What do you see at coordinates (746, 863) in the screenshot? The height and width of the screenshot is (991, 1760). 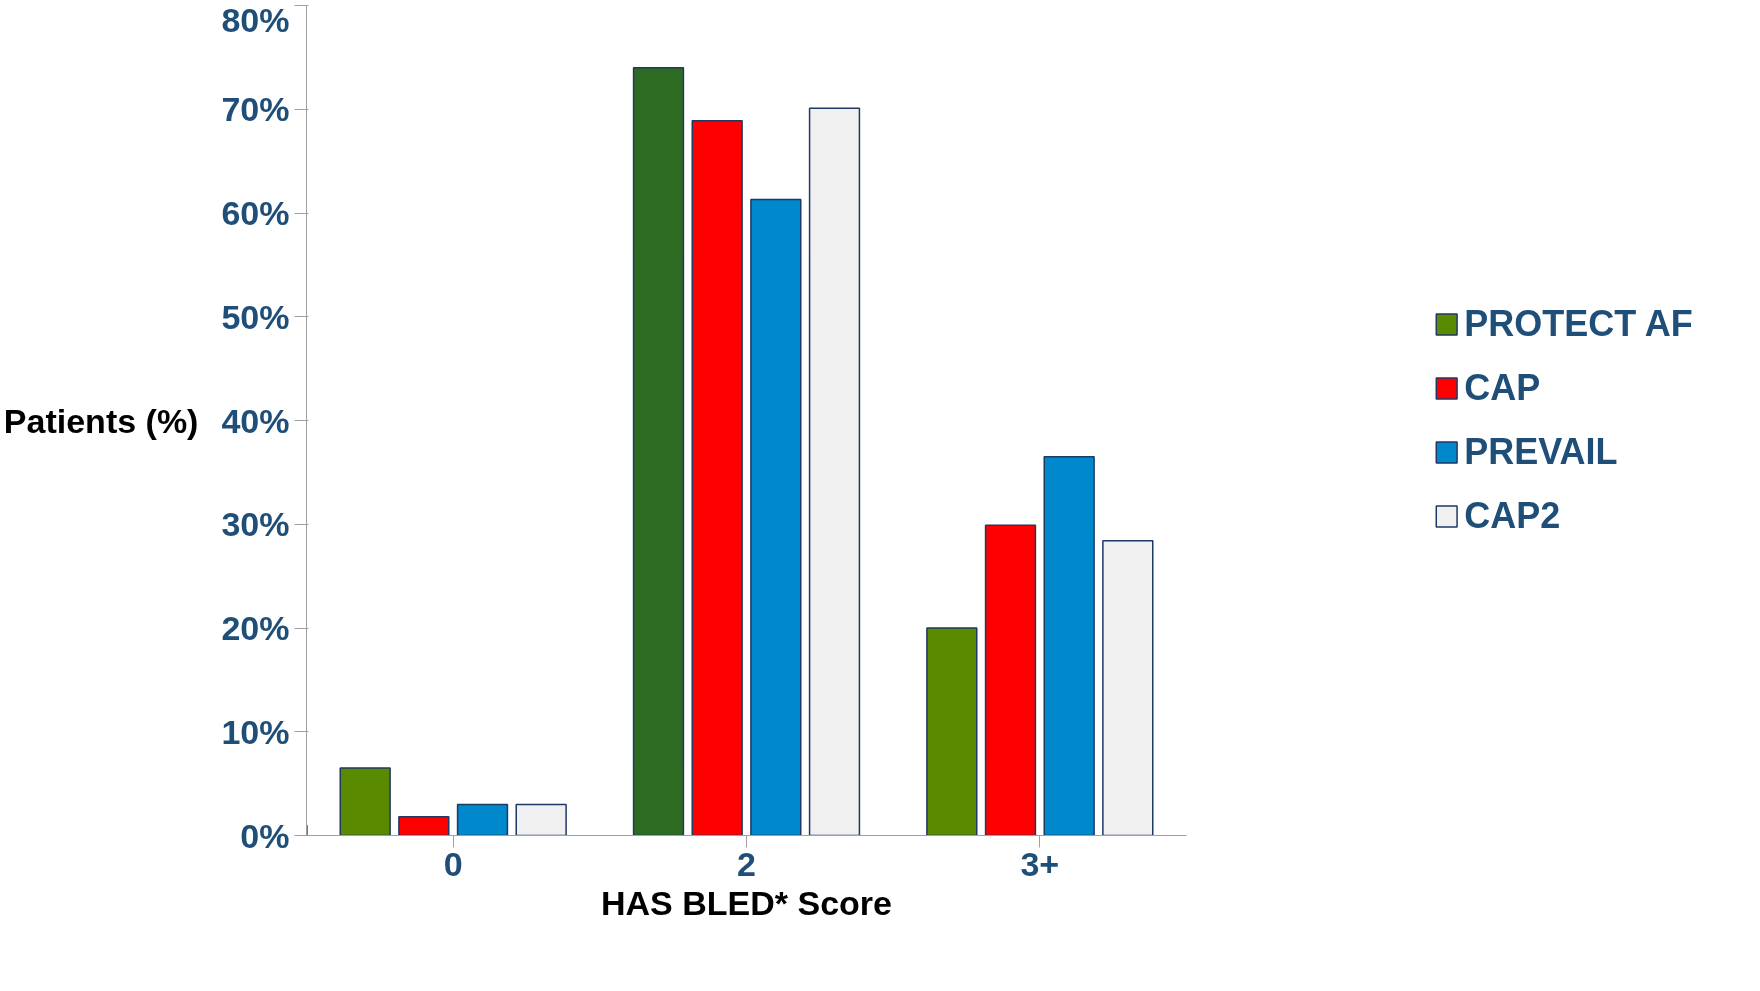 I see `x-tick-label: 2` at bounding box center [746, 863].